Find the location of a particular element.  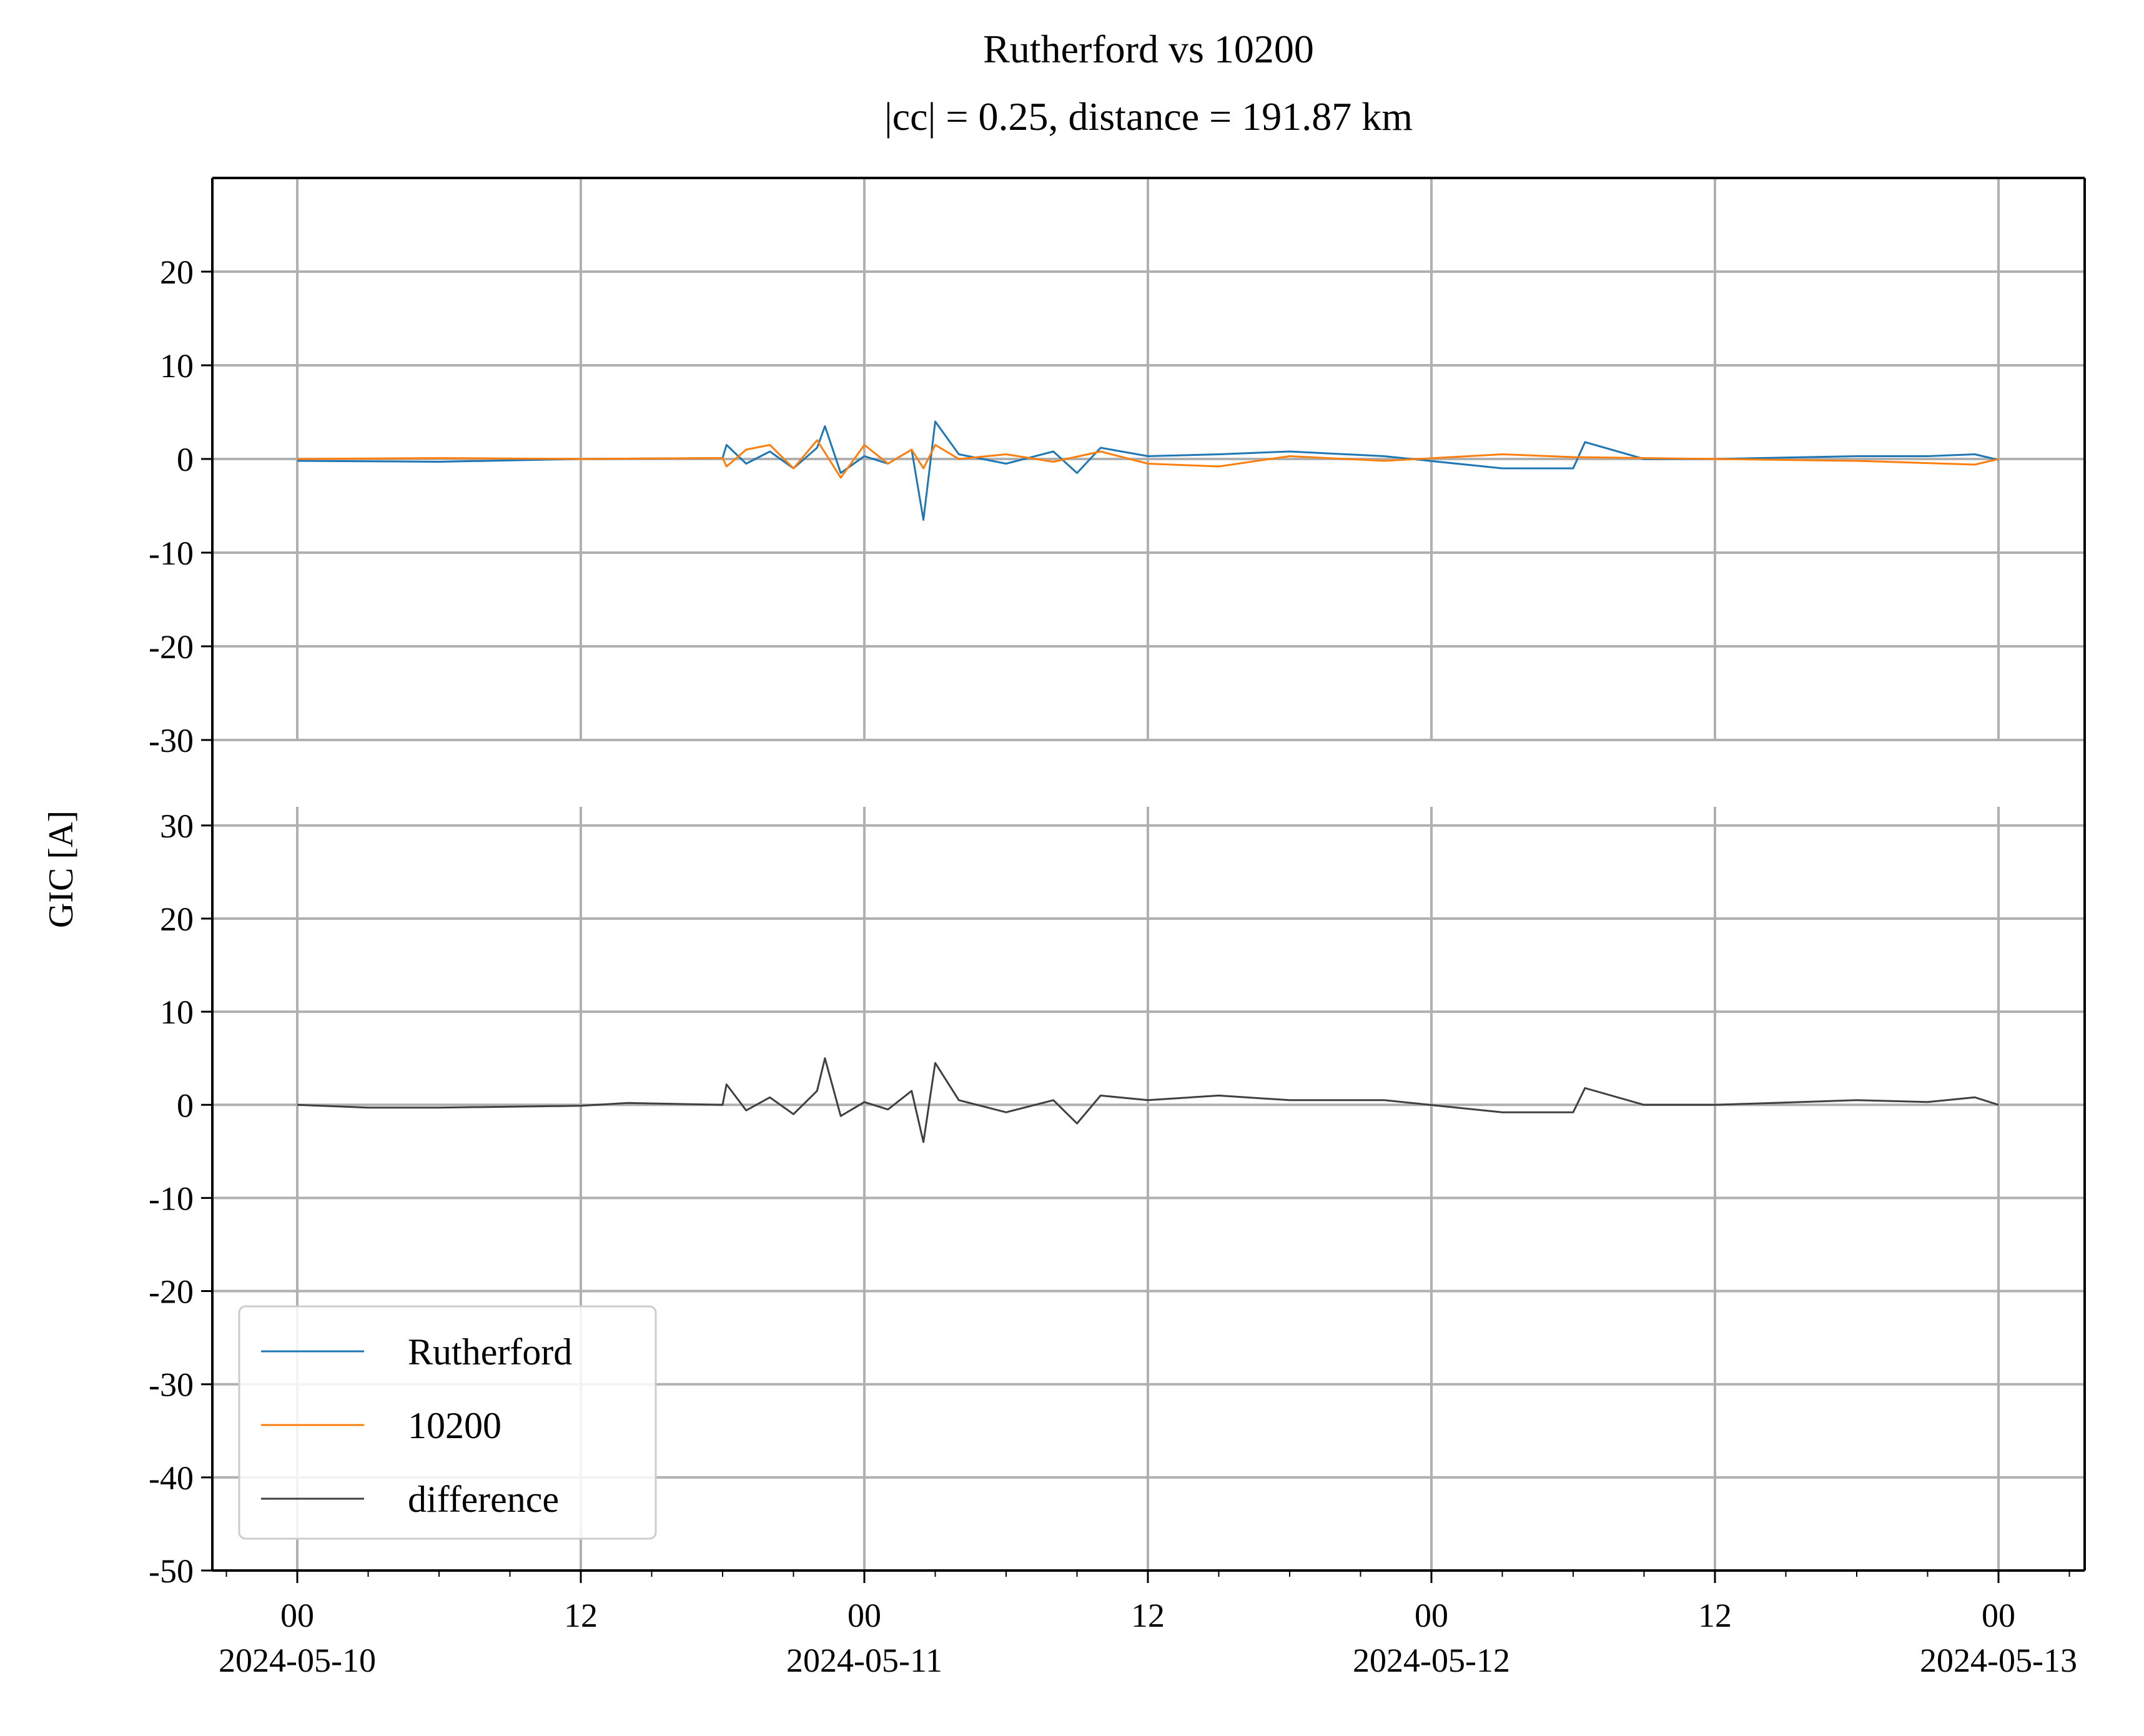

legend: Rutherford 10200 difference is located at coordinates (447, 1422).